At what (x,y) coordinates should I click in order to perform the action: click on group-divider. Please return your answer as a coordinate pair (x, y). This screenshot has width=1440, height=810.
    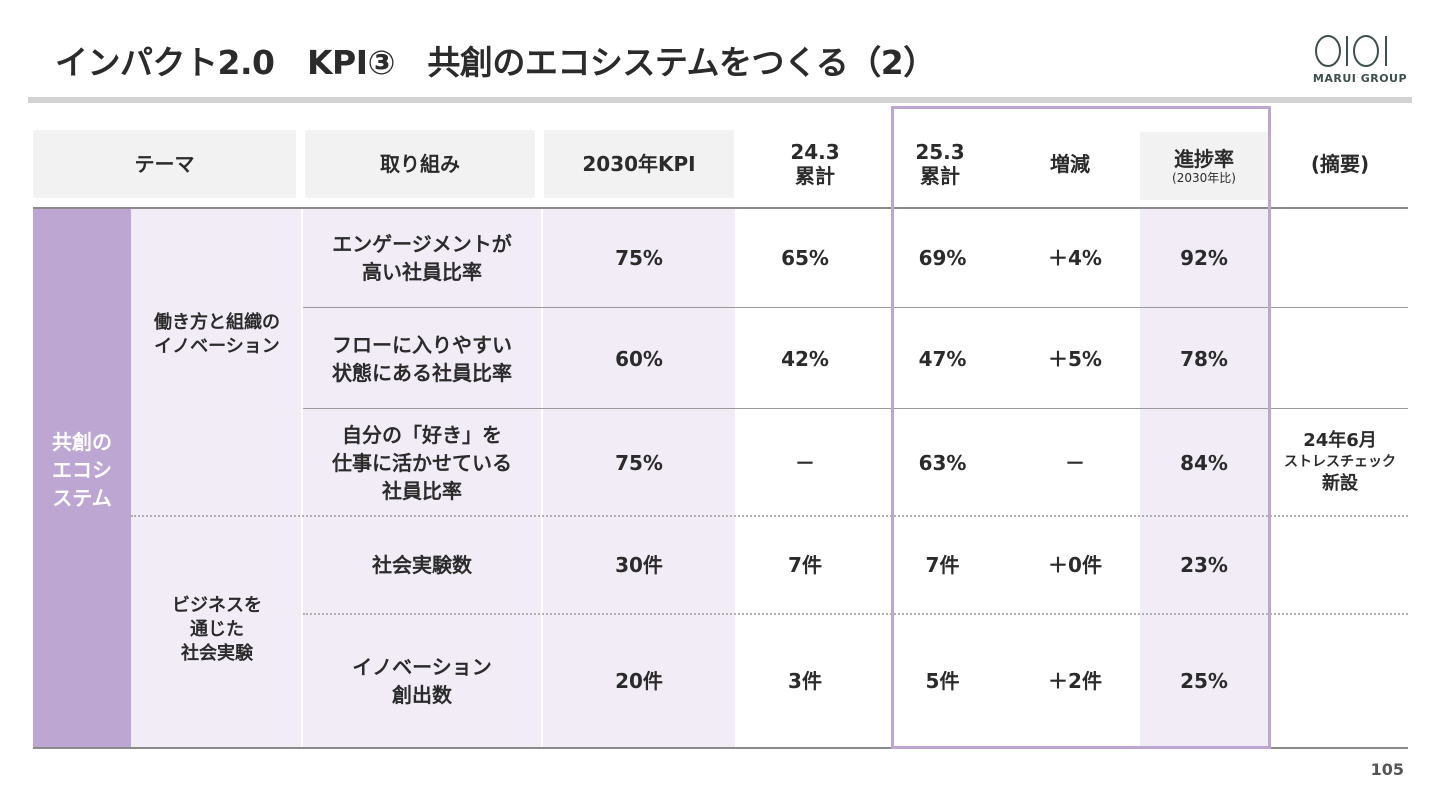
    Looking at the image, I should click on (769, 516).